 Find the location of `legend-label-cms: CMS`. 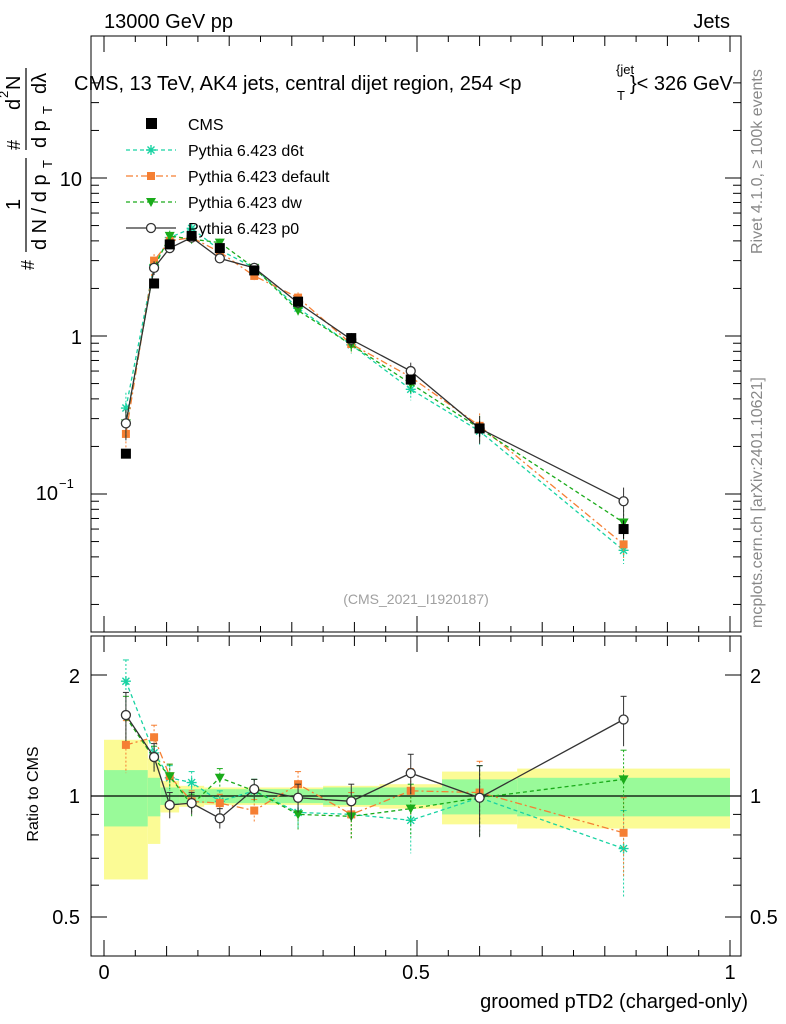

legend-label-cms: CMS is located at coordinates (206, 125).